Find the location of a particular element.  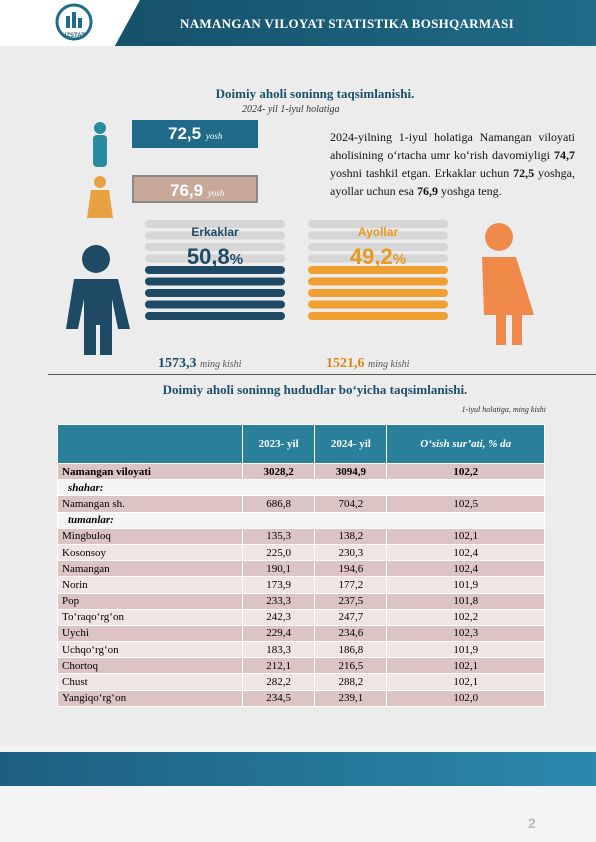

cell: 102,5 is located at coordinates (465, 504).